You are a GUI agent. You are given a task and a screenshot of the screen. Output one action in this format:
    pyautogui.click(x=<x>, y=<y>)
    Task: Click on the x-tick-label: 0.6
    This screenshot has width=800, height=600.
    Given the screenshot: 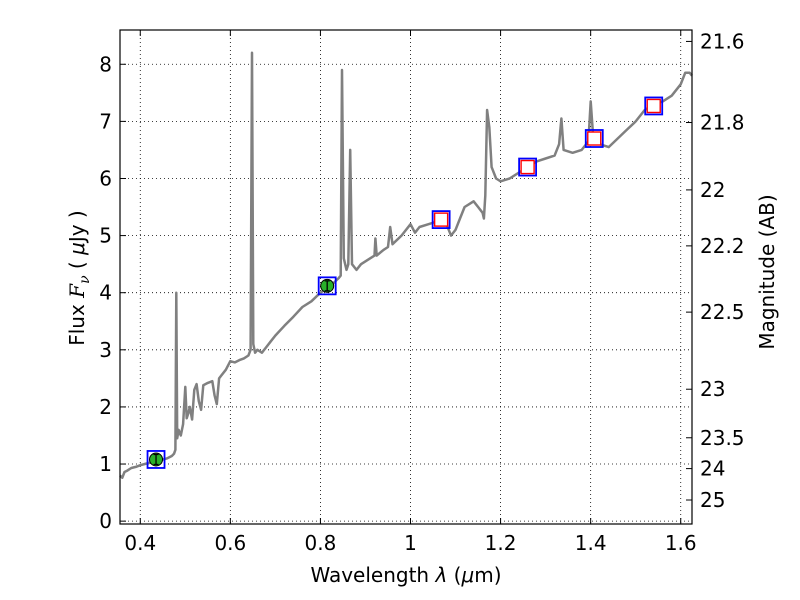 What is the action you would take?
    pyautogui.click(x=230, y=543)
    